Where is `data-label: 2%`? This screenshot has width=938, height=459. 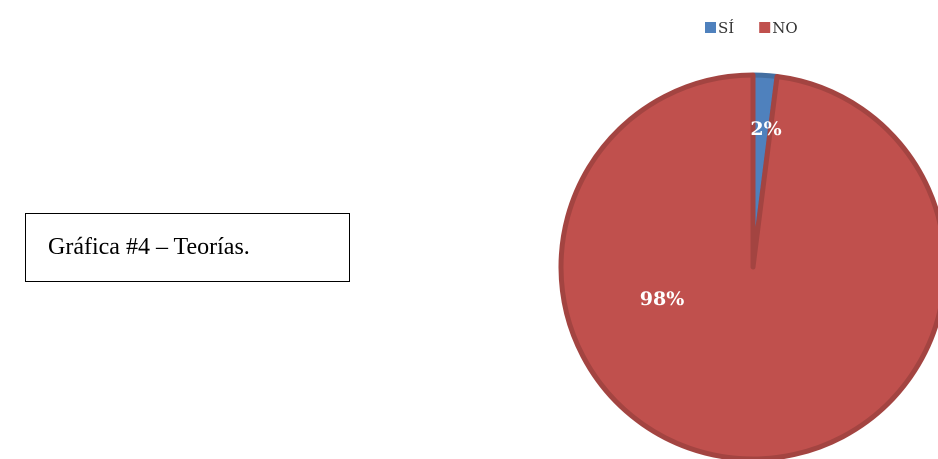
data-label: 2% is located at coordinates (765, 129).